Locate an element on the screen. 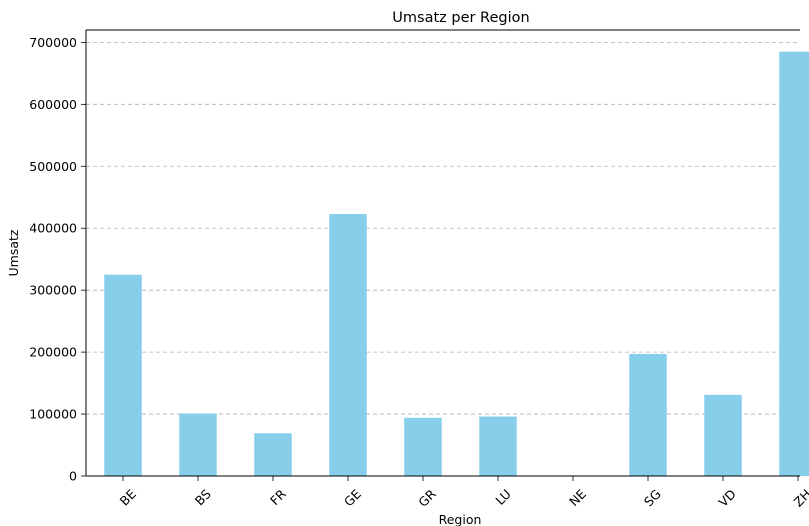 The width and height of the screenshot is (809, 526). y-axis-label: Umsatz is located at coordinates (13, 252).